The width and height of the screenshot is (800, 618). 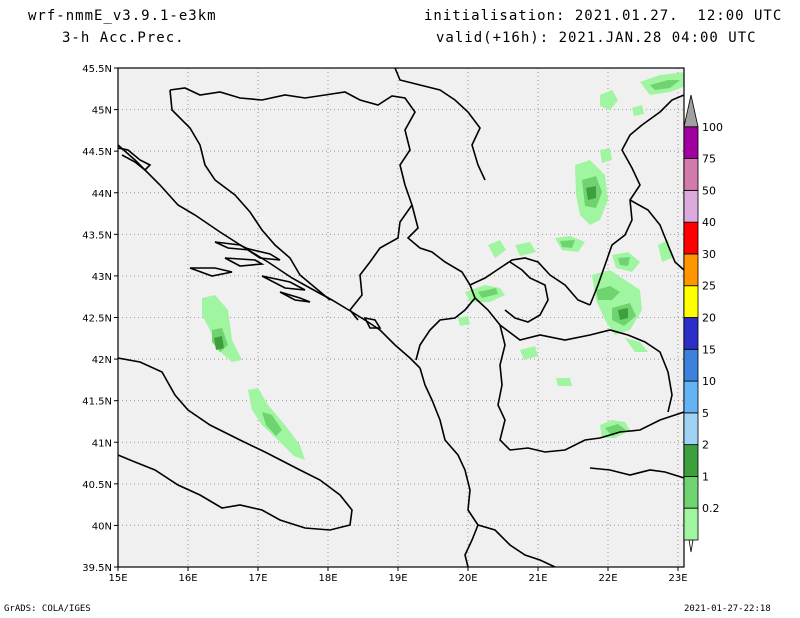 I want to click on lat-tick-label: 43N, so click(x=102, y=277).